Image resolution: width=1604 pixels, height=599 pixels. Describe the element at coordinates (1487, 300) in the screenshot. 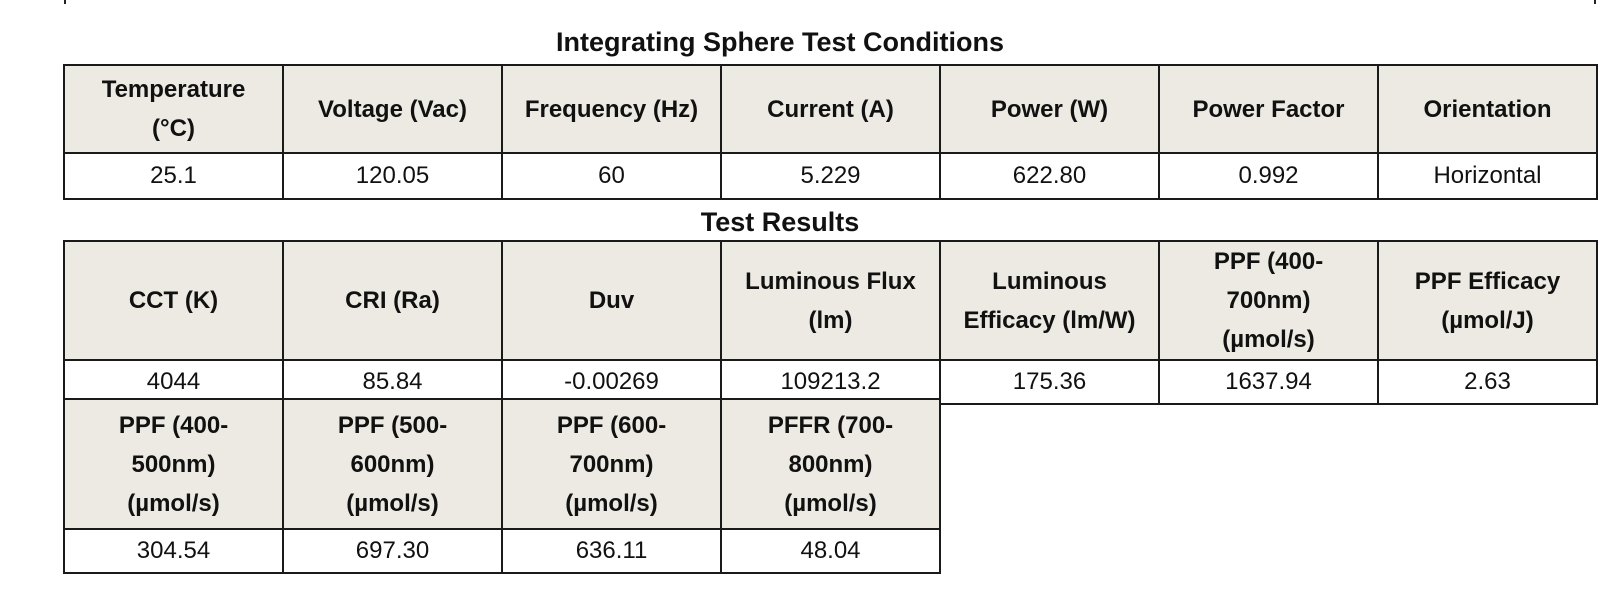

I see `header-ppf-efficacy: PPF Efficacy (µmol/J)` at that location.